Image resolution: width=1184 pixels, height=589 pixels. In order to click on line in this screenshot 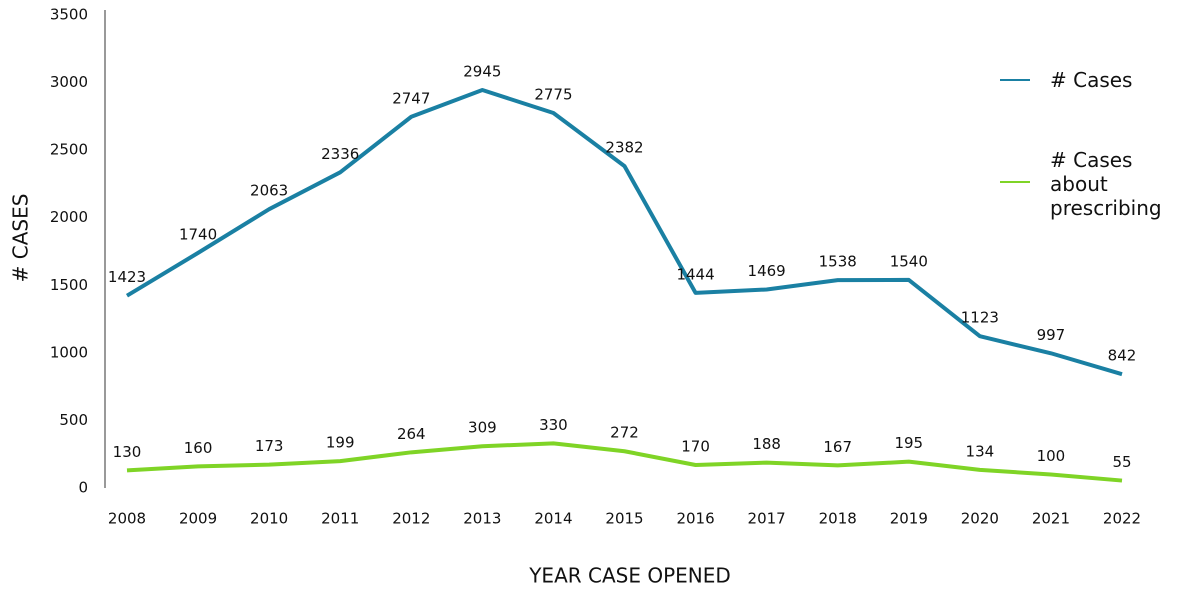, I will do `click(624, 462)`.